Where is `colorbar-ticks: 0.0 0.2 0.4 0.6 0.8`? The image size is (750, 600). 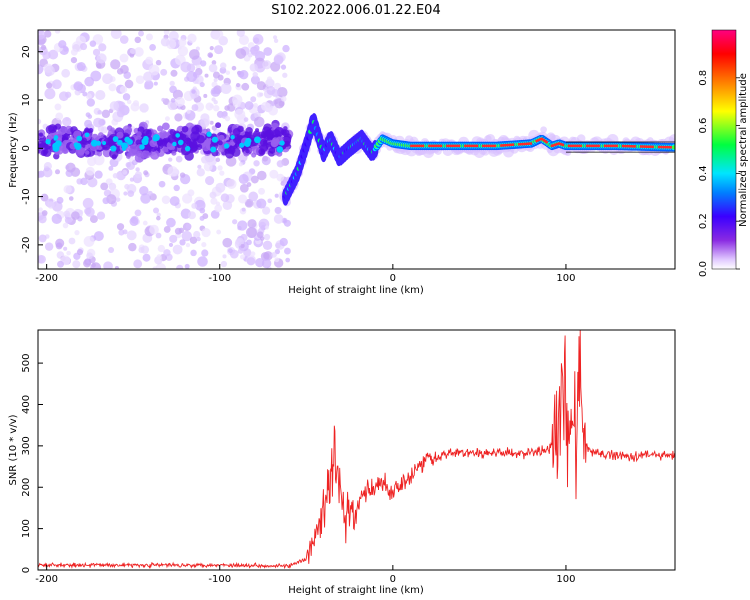 colorbar-ticks: 0.0 0.2 0.4 0.6 0.8 is located at coordinates (719, 173).